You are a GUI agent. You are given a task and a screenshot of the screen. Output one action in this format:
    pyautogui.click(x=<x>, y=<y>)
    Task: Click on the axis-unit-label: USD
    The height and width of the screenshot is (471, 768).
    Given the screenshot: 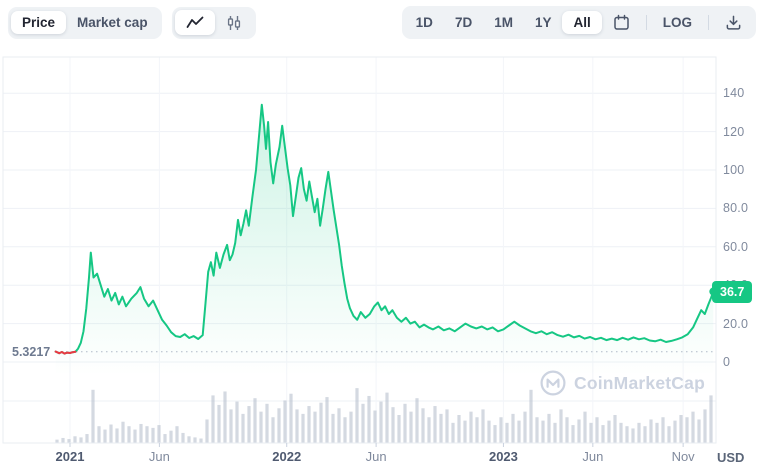 What is the action you would take?
    pyautogui.click(x=731, y=457)
    